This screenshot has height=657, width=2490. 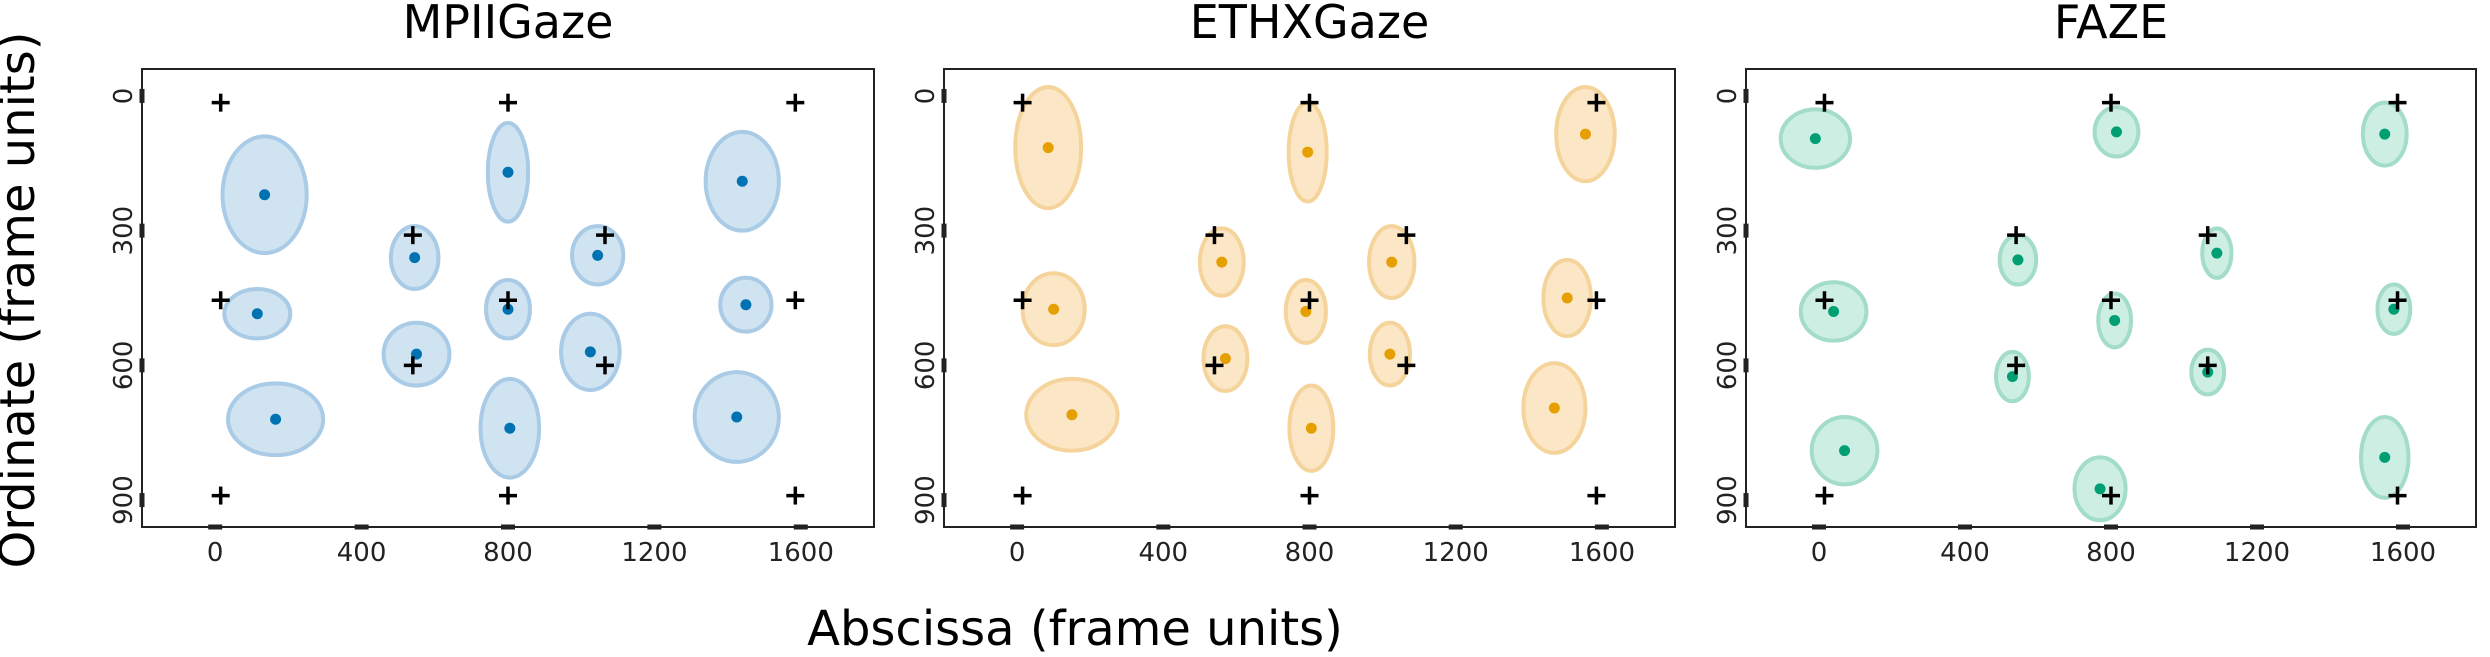 I want to click on panel-title: MPIIGaze, so click(x=508, y=24).